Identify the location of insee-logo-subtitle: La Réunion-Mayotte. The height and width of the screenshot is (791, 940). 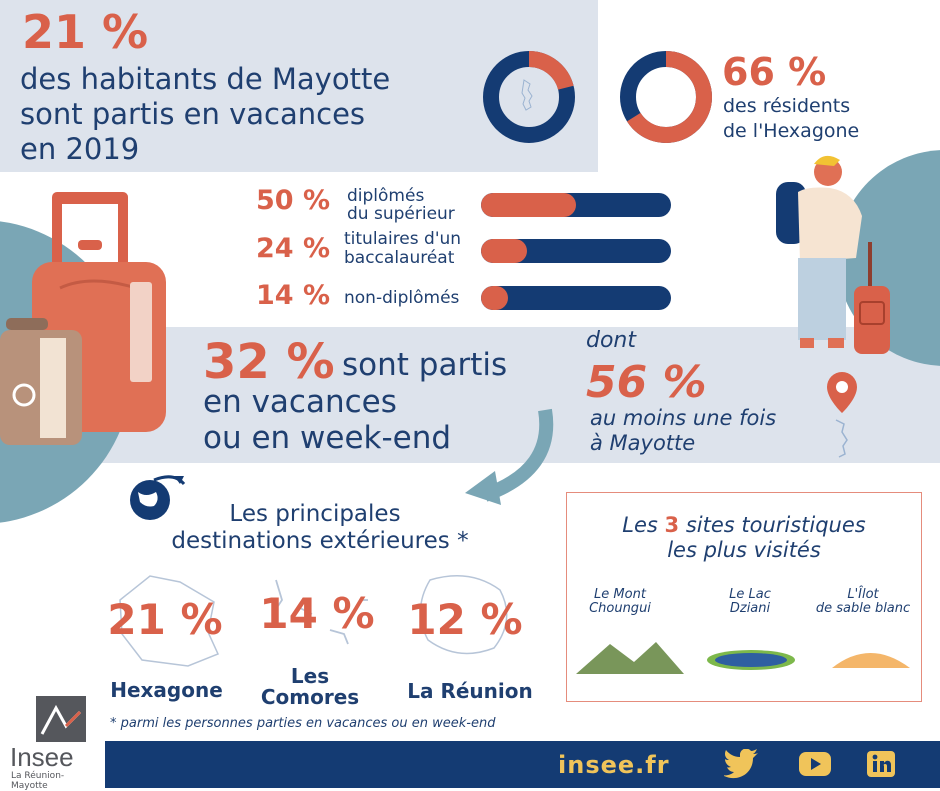
(38, 781).